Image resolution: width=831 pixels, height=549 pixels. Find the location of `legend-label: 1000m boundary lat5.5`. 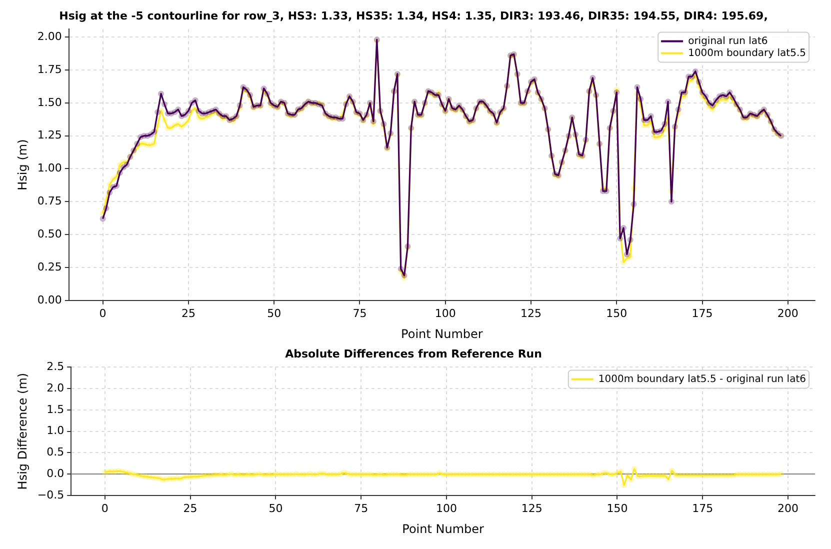

legend-label: 1000m boundary lat5.5 is located at coordinates (747, 53).